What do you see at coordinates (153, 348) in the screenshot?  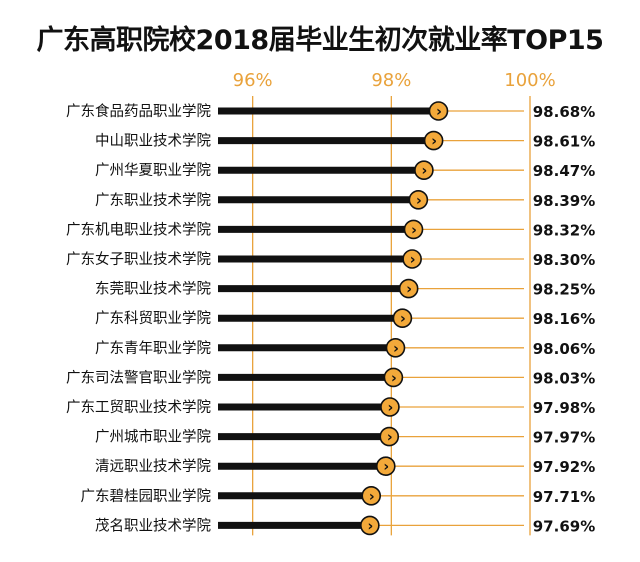 I see `category-label-8: 广东青年职业学院` at bounding box center [153, 348].